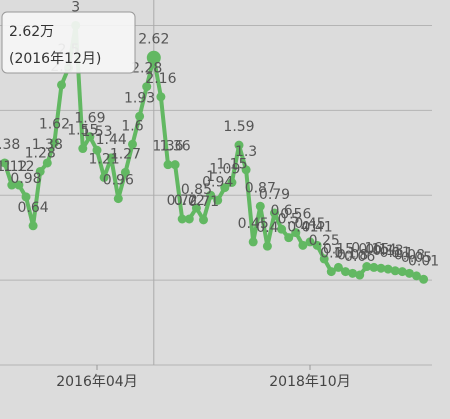 The height and width of the screenshot is (419, 450). Describe the element at coordinates (146, 69) in the screenshot. I see `value-label: 2.28` at that location.